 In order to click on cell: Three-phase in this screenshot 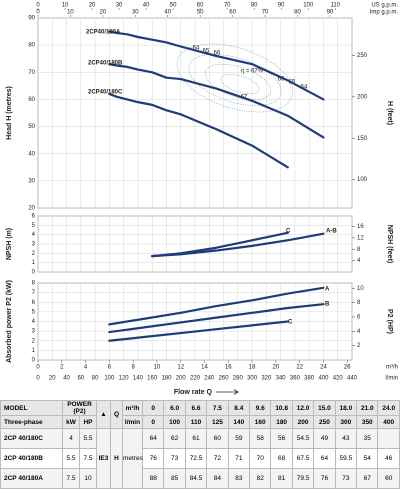, I will do `click(31, 422)`.